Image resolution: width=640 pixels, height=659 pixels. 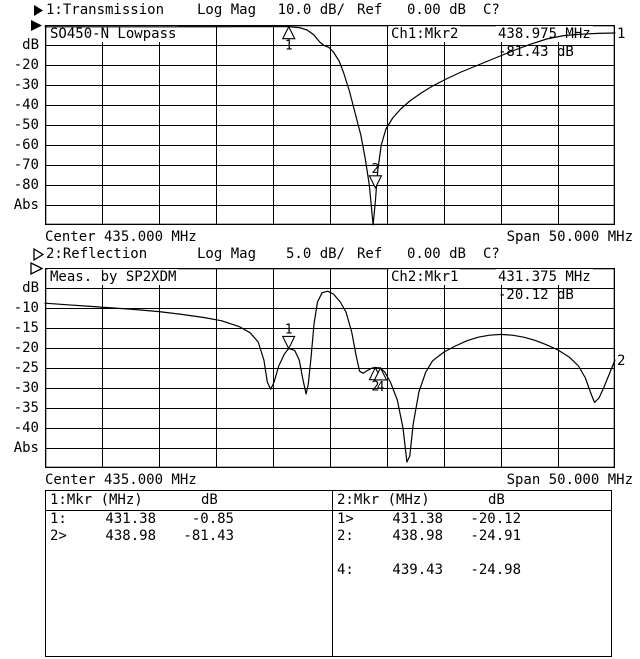 I want to click on ch2-span: Span 50.000 MHz, so click(x=569, y=480).